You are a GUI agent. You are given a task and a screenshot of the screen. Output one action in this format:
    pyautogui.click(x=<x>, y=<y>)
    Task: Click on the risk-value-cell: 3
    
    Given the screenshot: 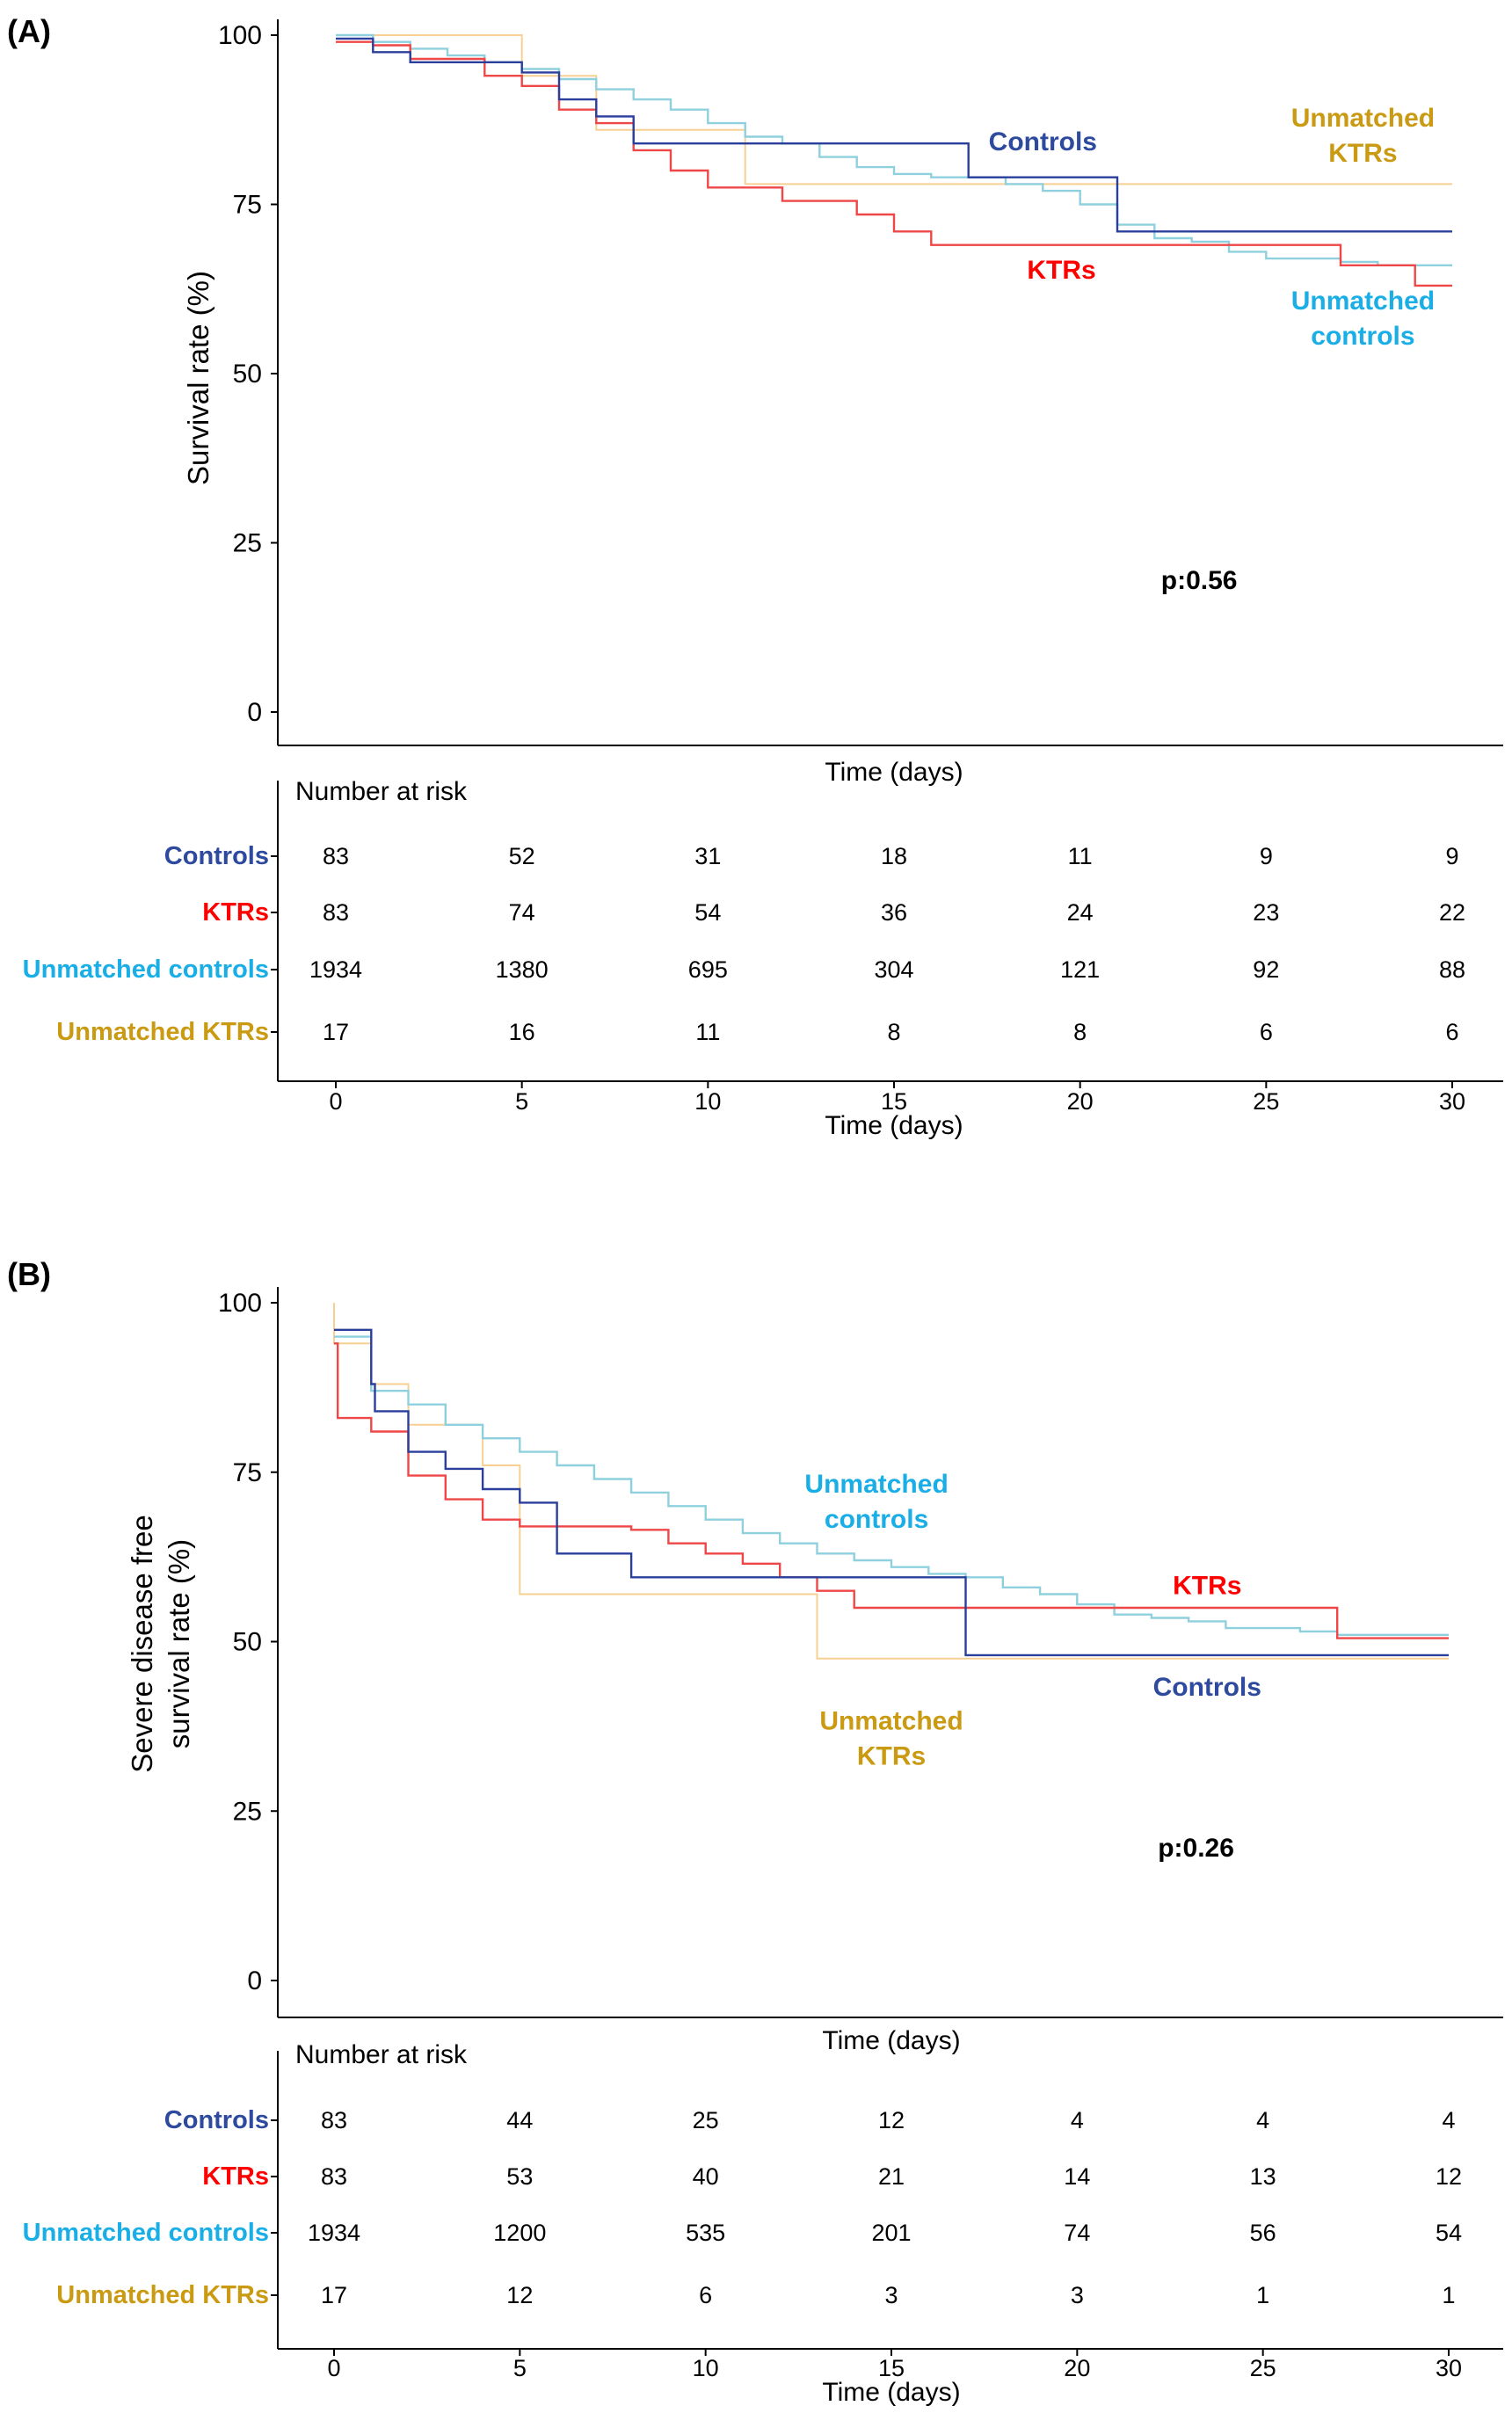 What is the action you would take?
    pyautogui.click(x=891, y=2295)
    